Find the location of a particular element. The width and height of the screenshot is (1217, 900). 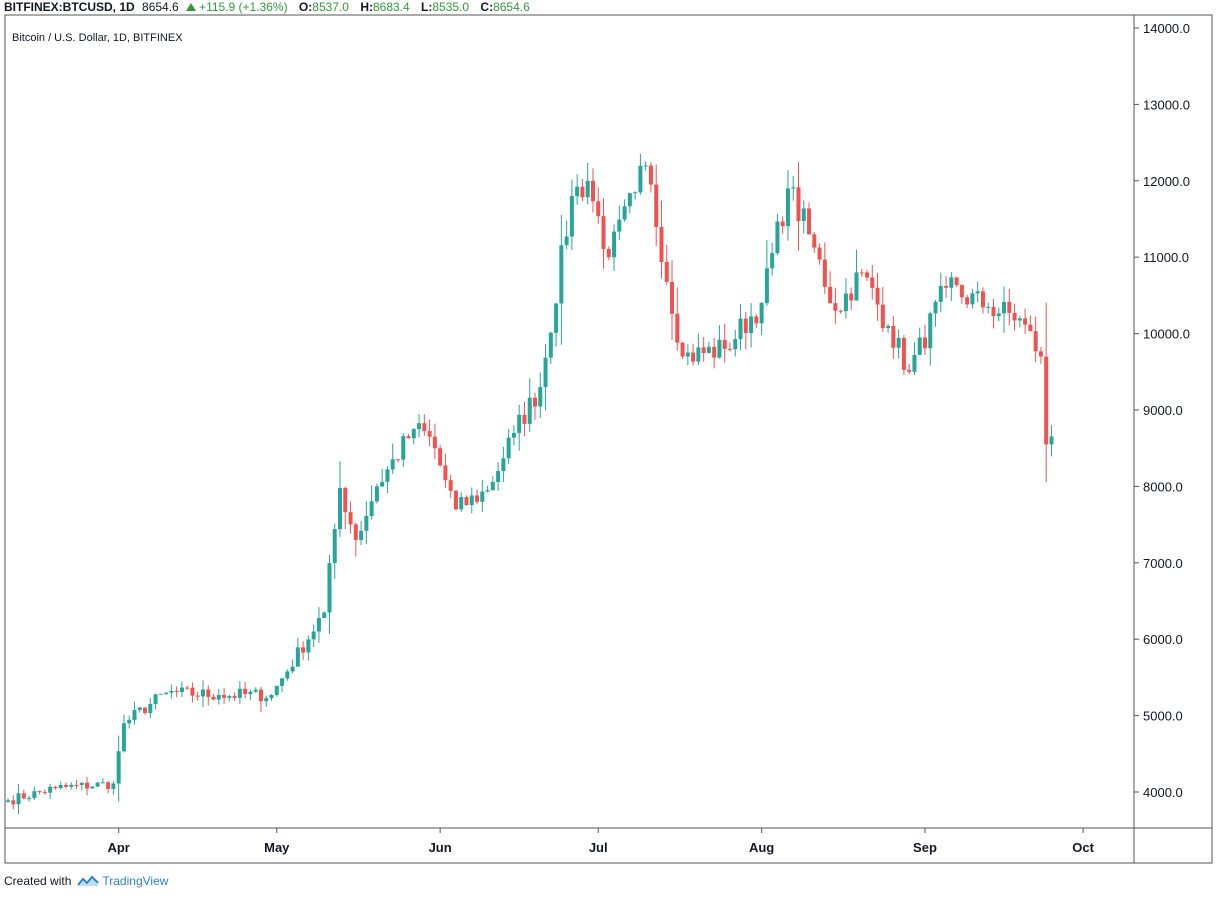

last-price: 8654.6 is located at coordinates (160, 7).